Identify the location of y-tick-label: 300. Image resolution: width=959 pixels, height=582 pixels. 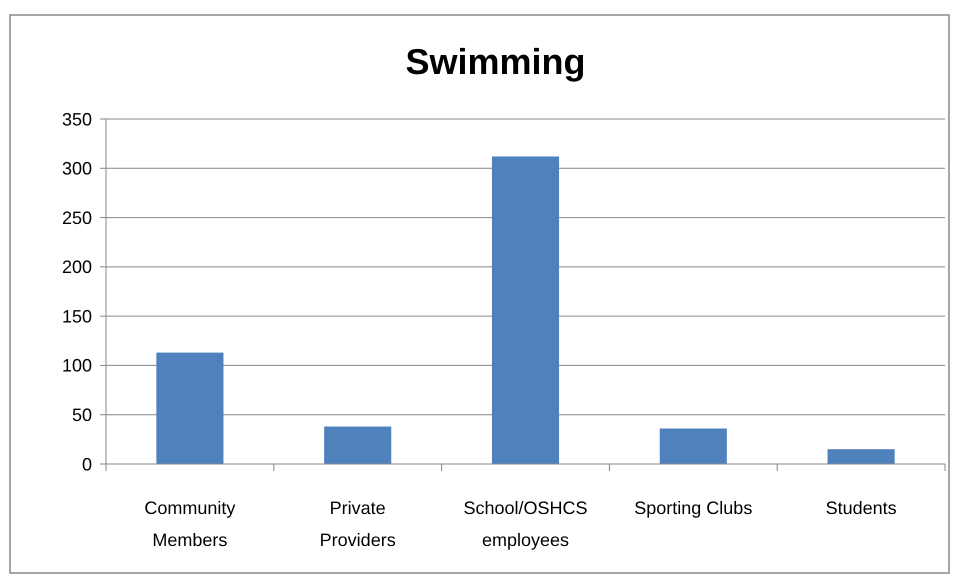
(77, 168).